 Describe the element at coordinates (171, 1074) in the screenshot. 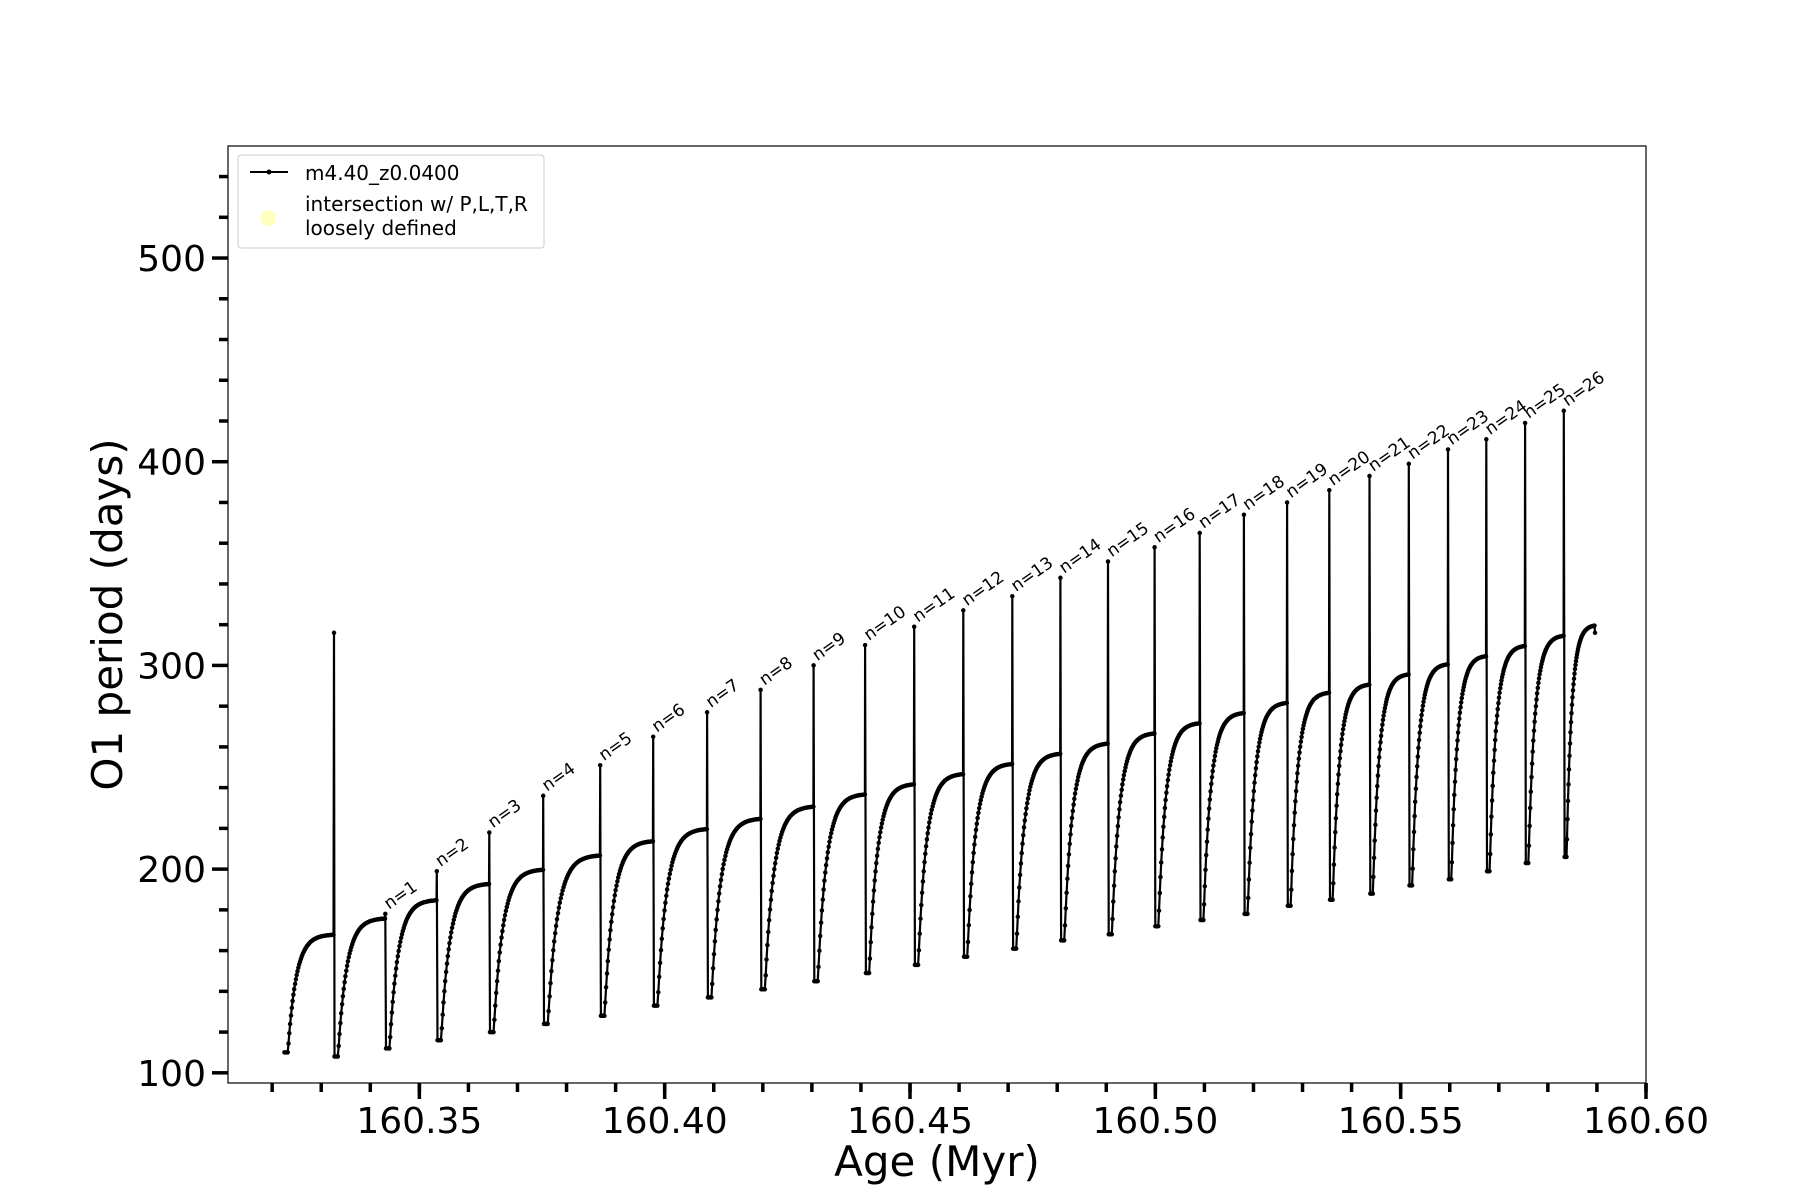

I see `y-tick-label: 100` at that location.